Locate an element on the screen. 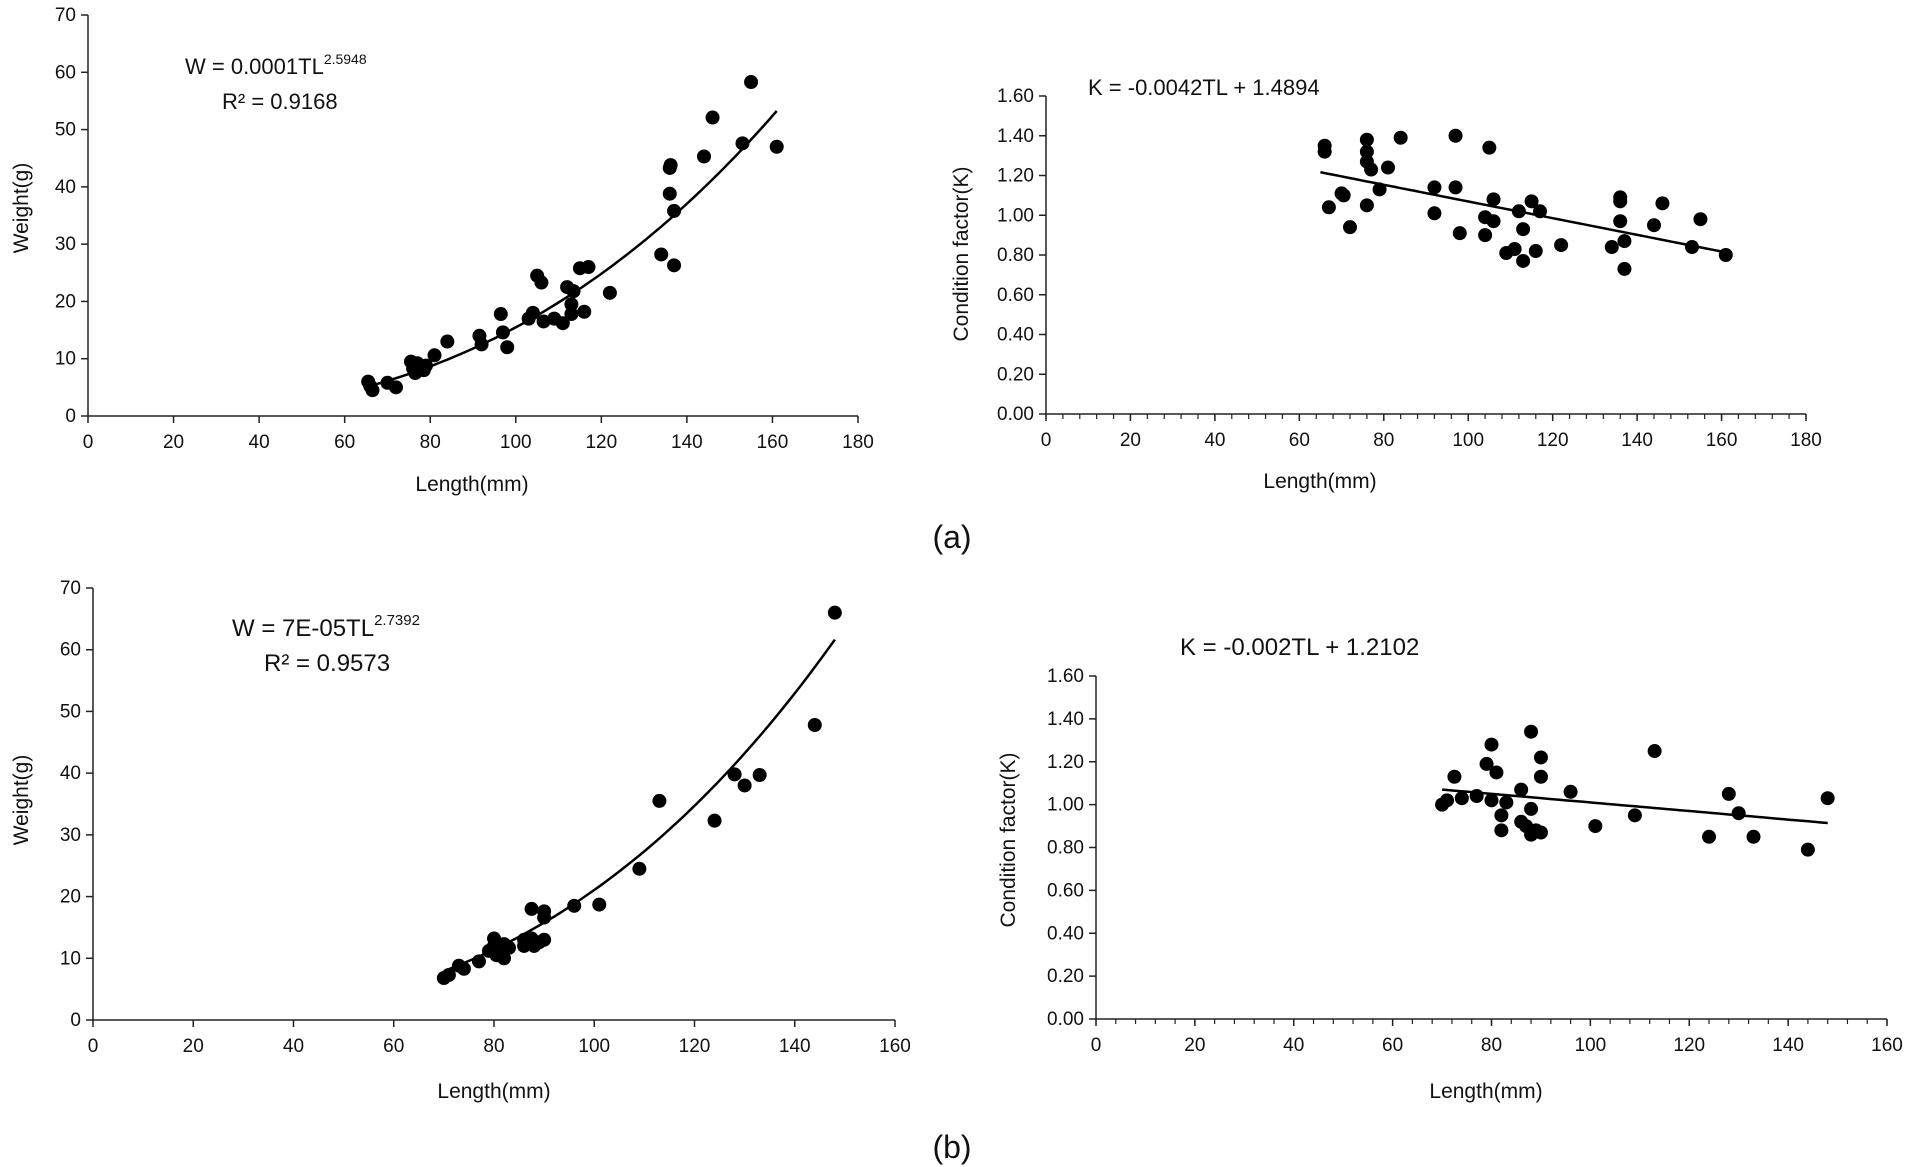  y-tick-label: 0.80 is located at coordinates (1065, 848).